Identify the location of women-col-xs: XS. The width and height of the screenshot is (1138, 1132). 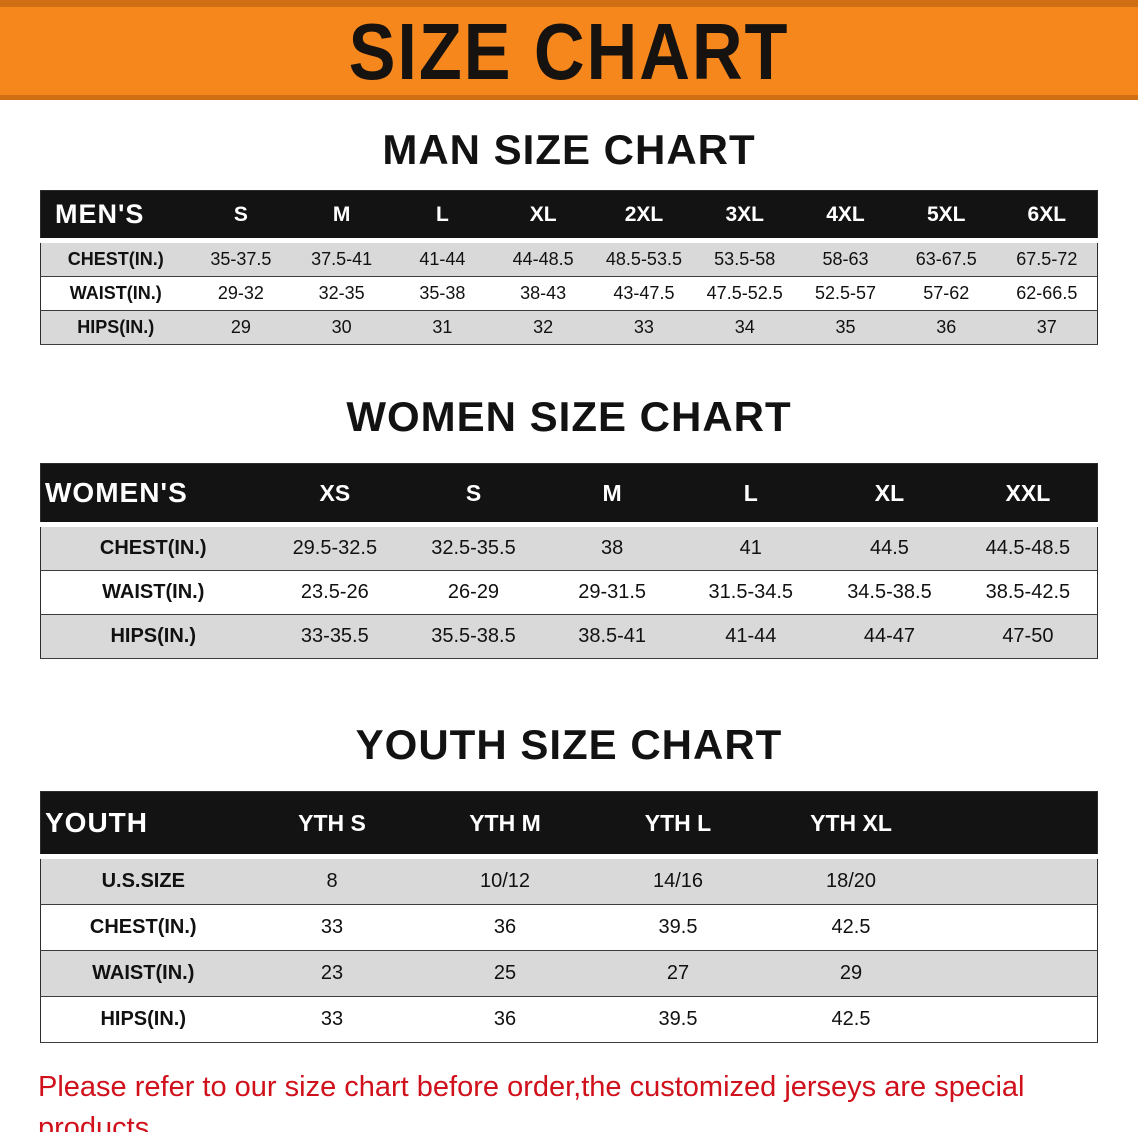
(335, 495).